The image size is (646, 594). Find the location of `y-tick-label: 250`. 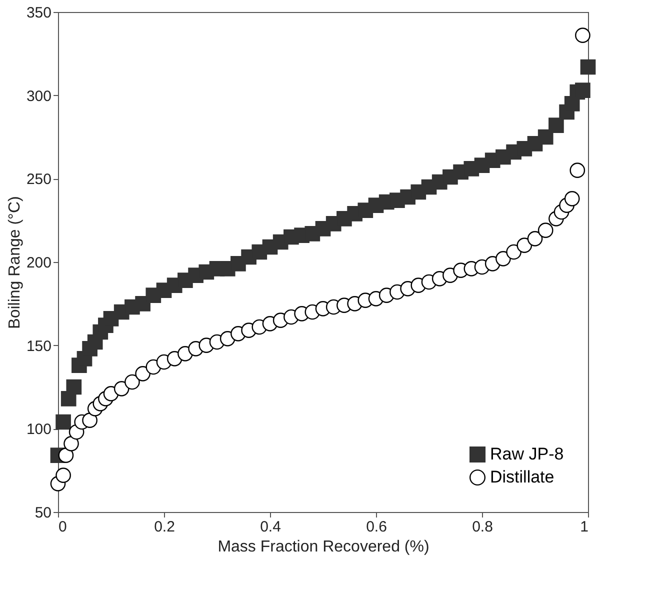

y-tick-label: 250 is located at coordinates (39, 179).